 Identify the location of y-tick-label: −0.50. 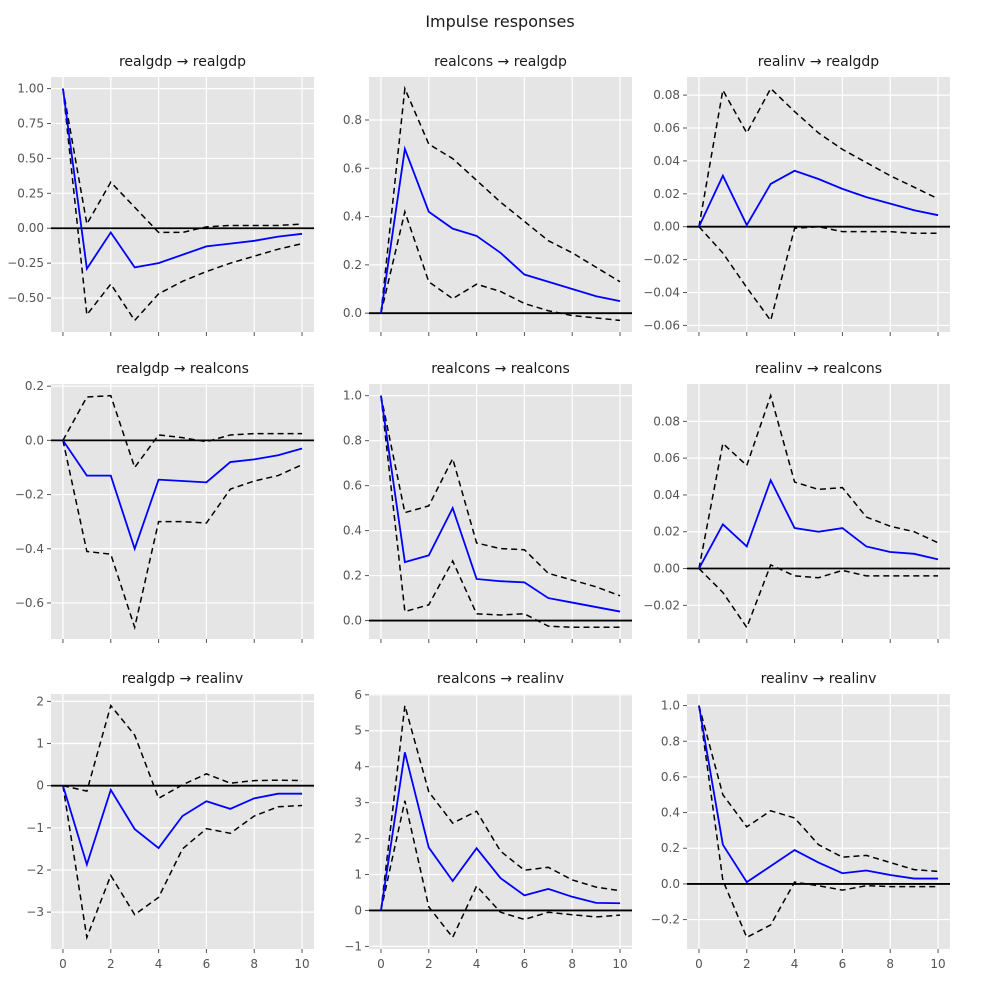
(25, 298).